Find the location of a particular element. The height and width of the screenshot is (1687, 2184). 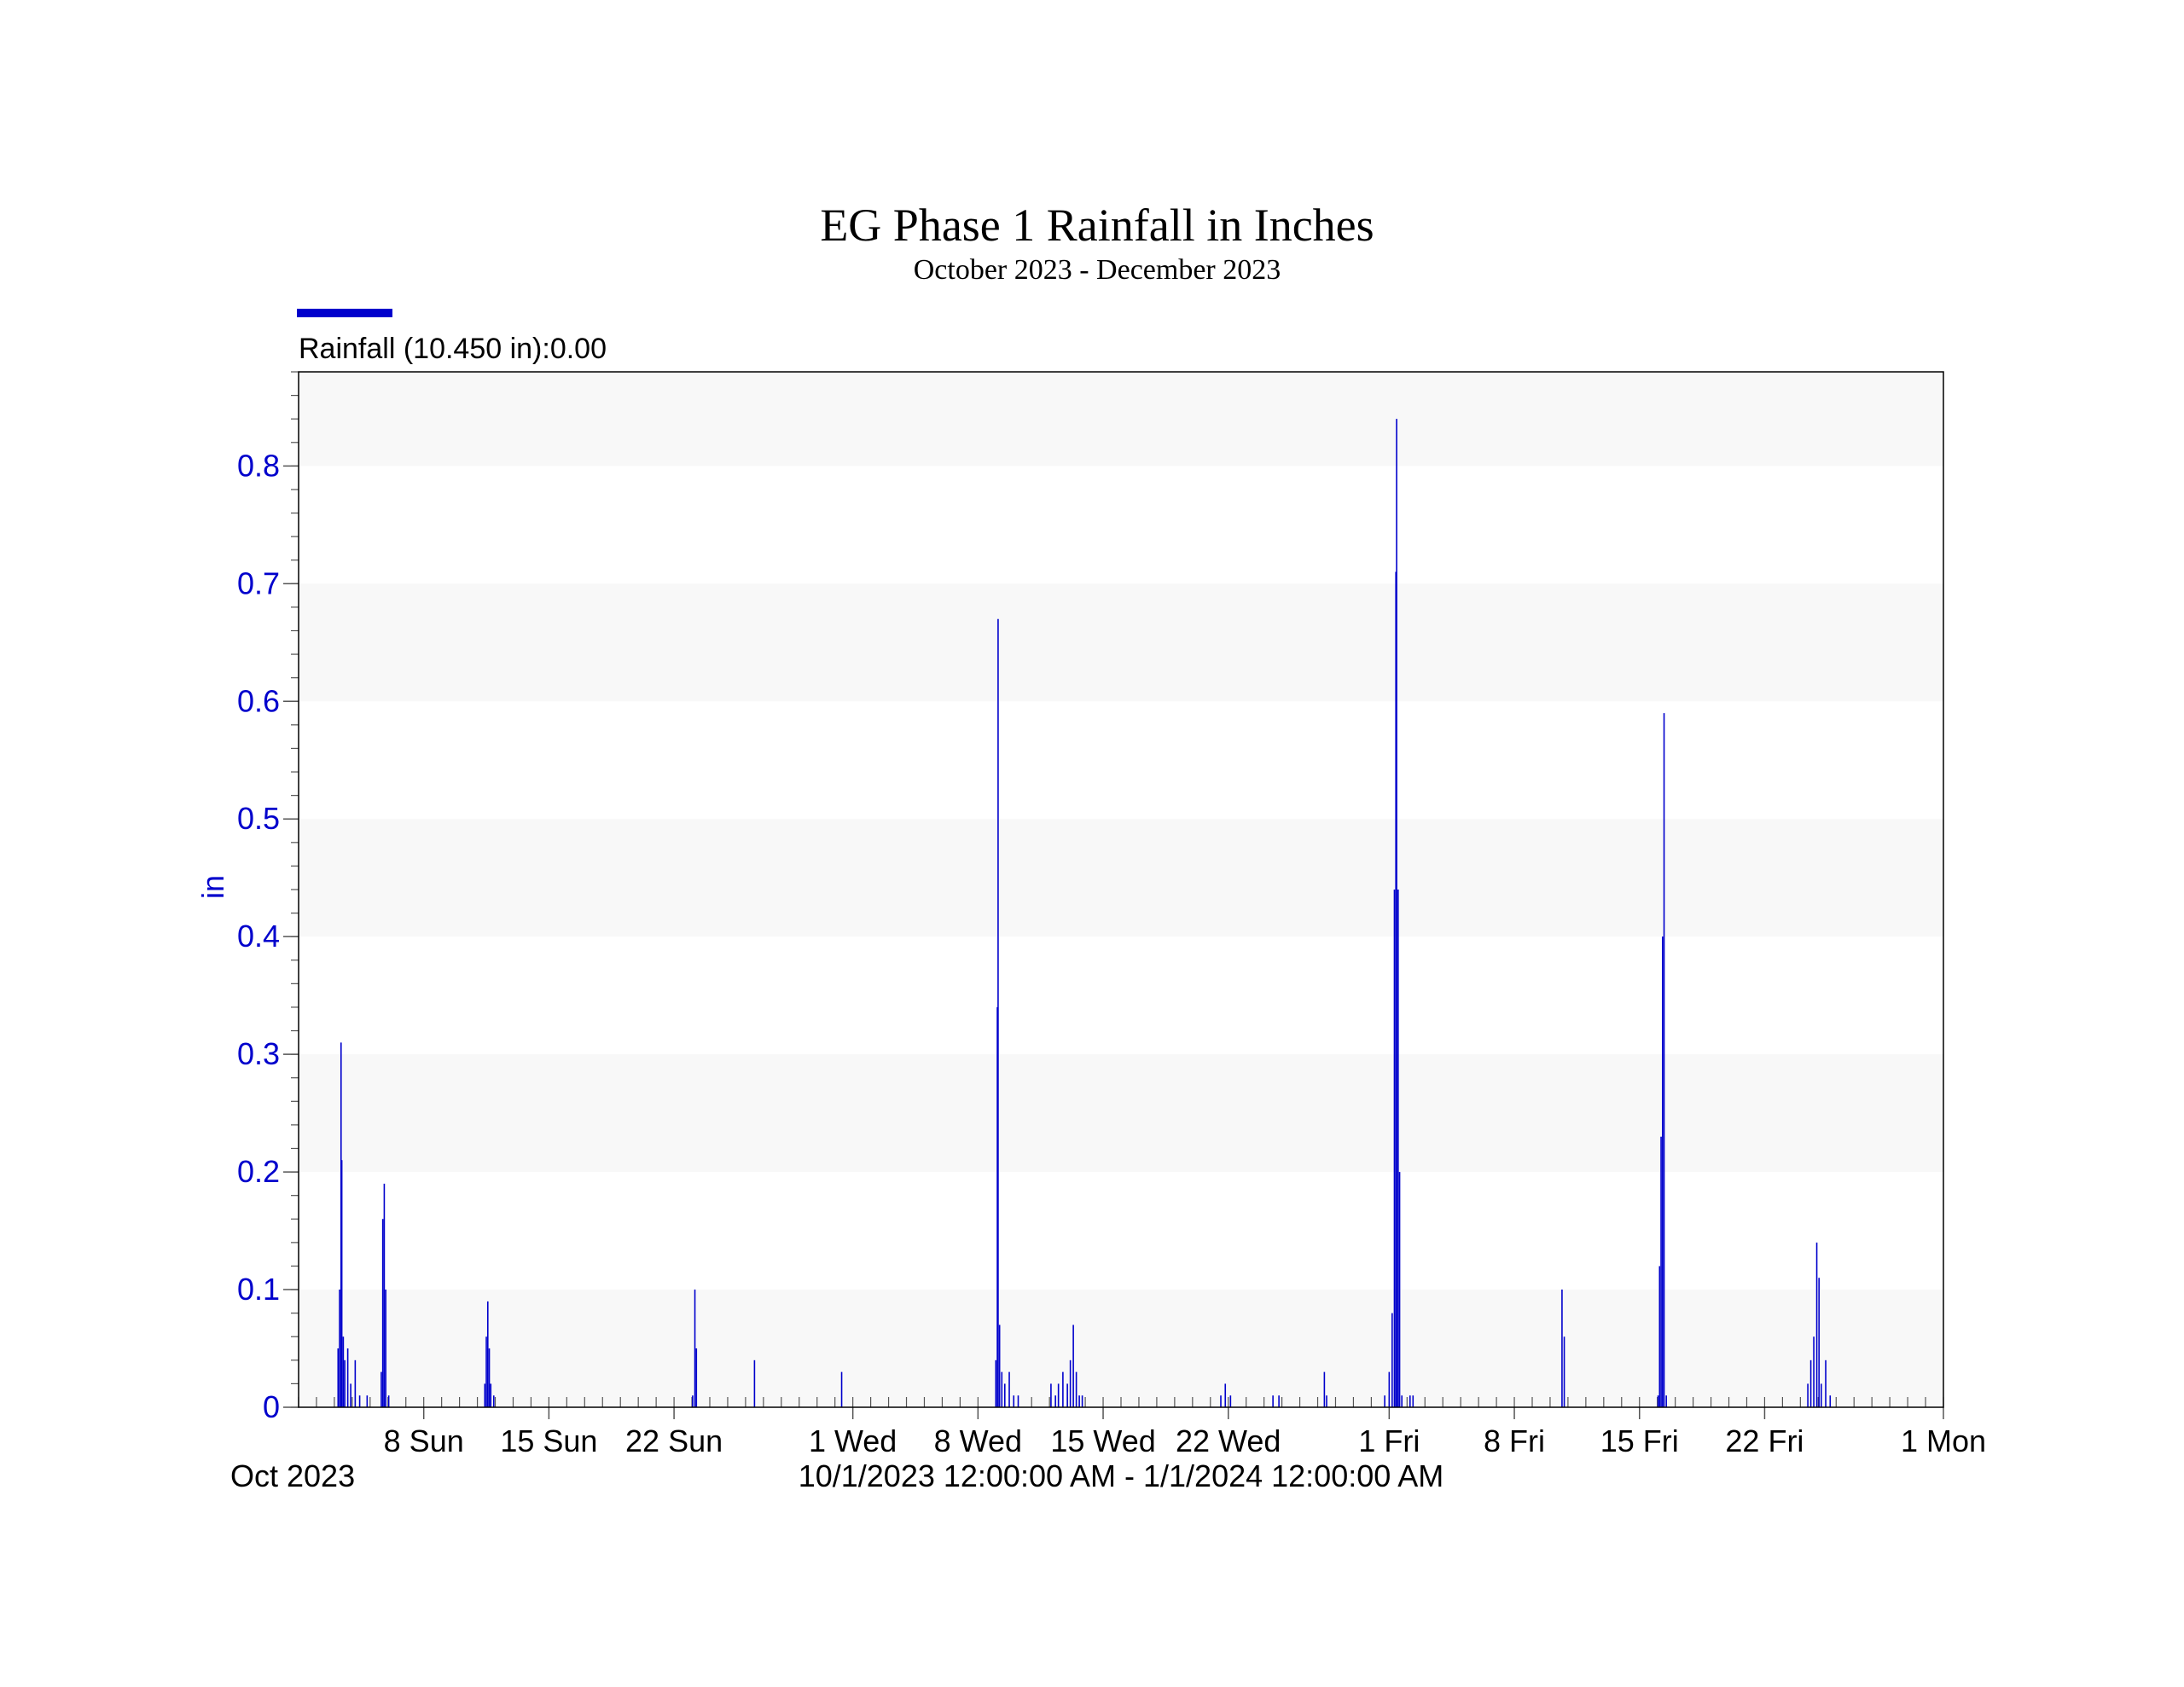

y-tick-label: 0 is located at coordinates (271, 1406).